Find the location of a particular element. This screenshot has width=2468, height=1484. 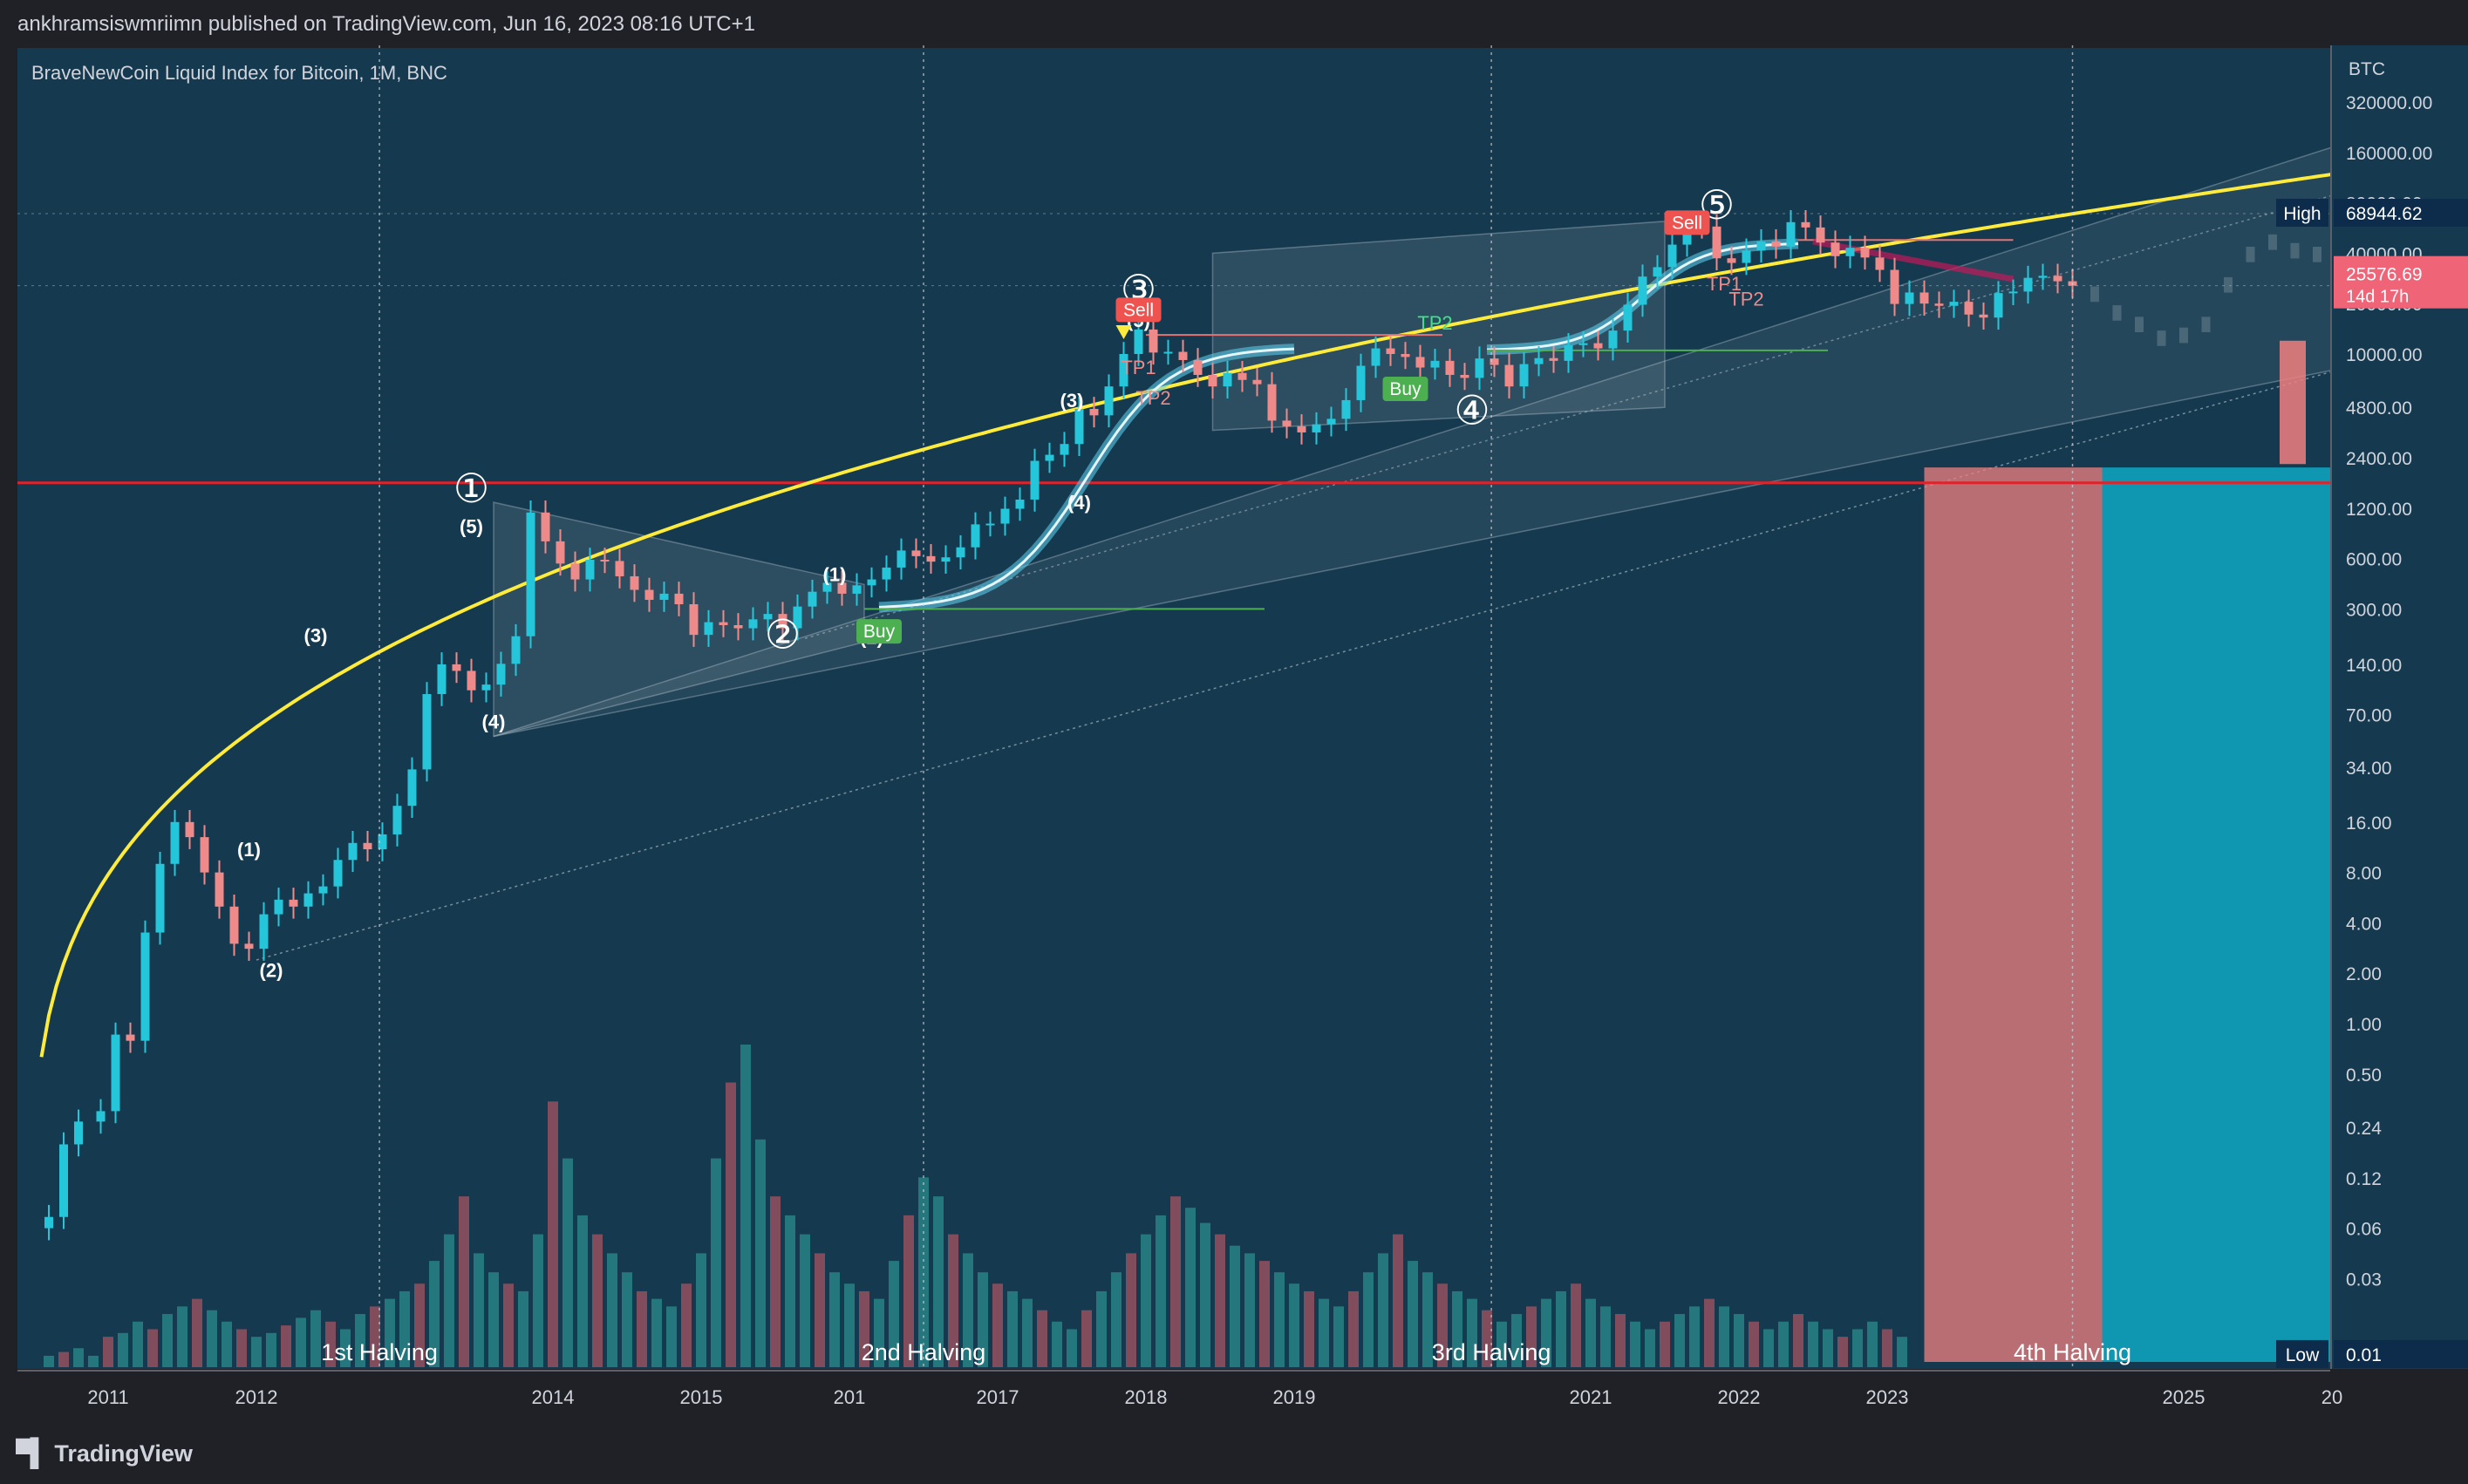

tradingview-logo: ▀▍ TradingView is located at coordinates (104, 1454).